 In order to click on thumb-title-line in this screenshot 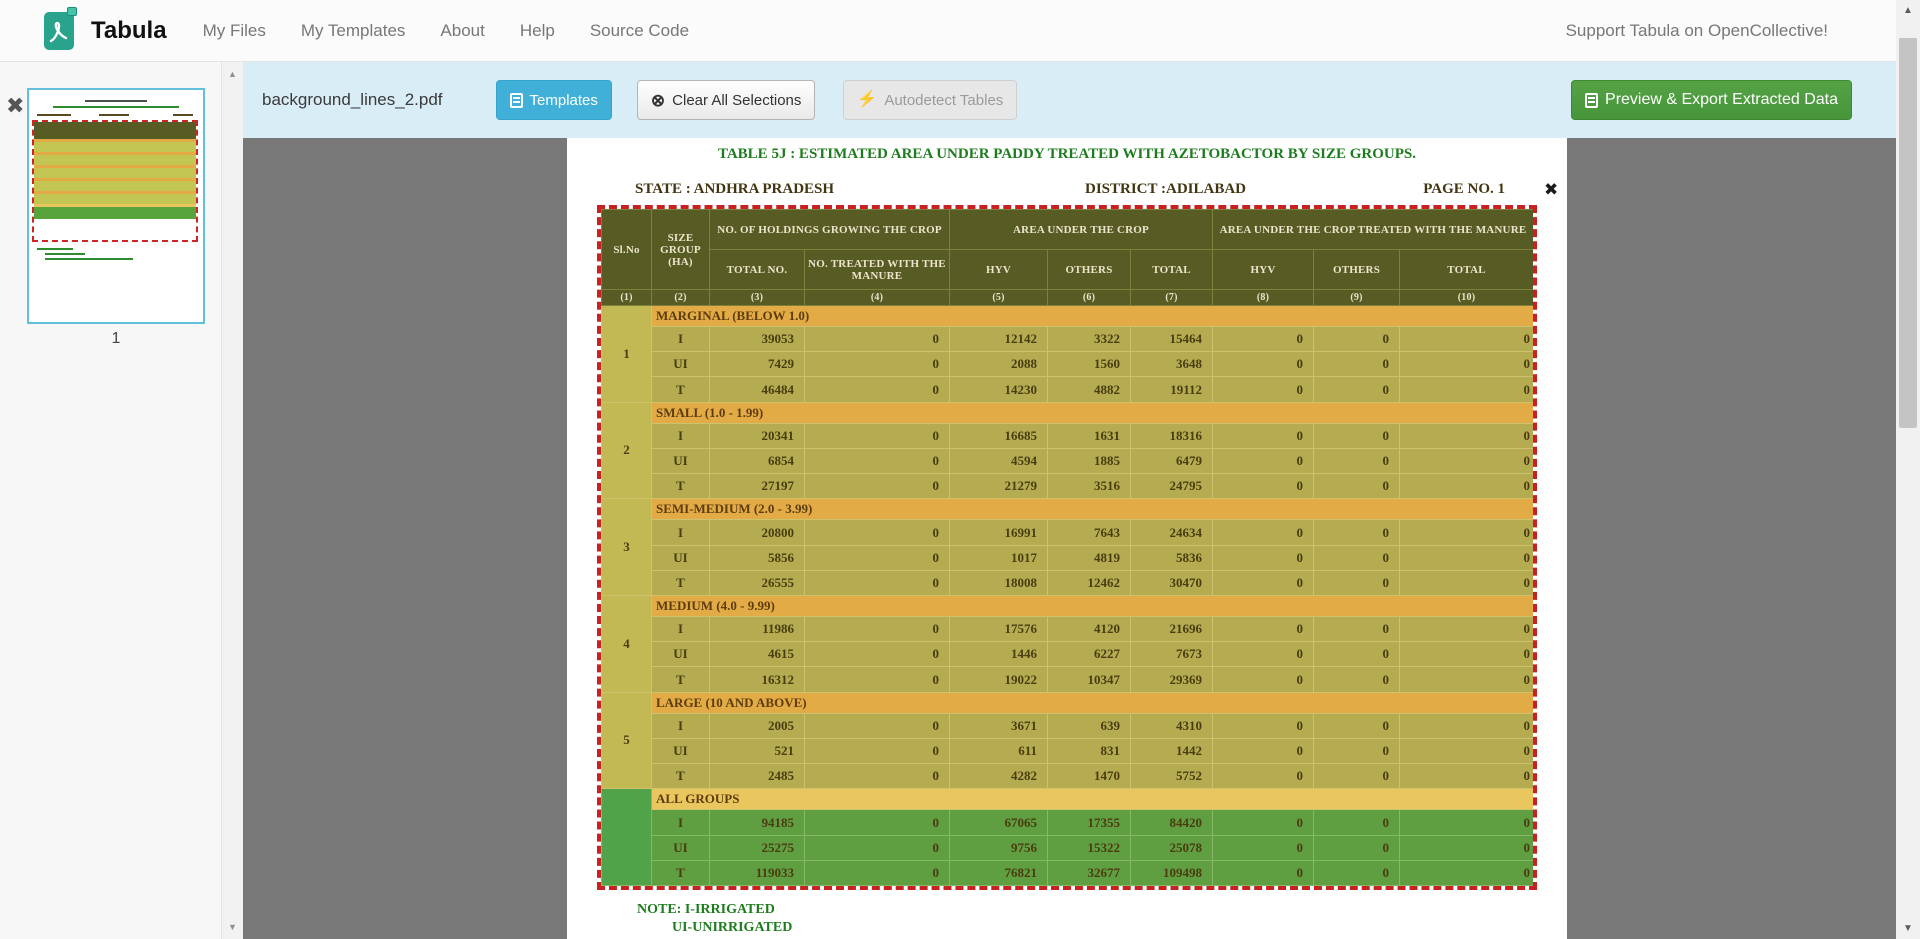, I will do `click(116, 101)`.